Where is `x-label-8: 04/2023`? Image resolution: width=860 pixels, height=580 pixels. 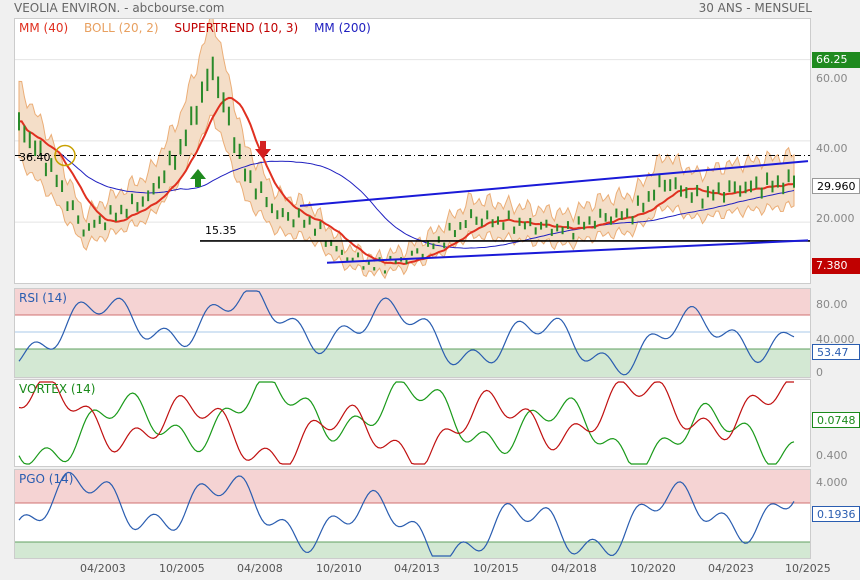
x-label-8: 04/2023 is located at coordinates (731, 568).